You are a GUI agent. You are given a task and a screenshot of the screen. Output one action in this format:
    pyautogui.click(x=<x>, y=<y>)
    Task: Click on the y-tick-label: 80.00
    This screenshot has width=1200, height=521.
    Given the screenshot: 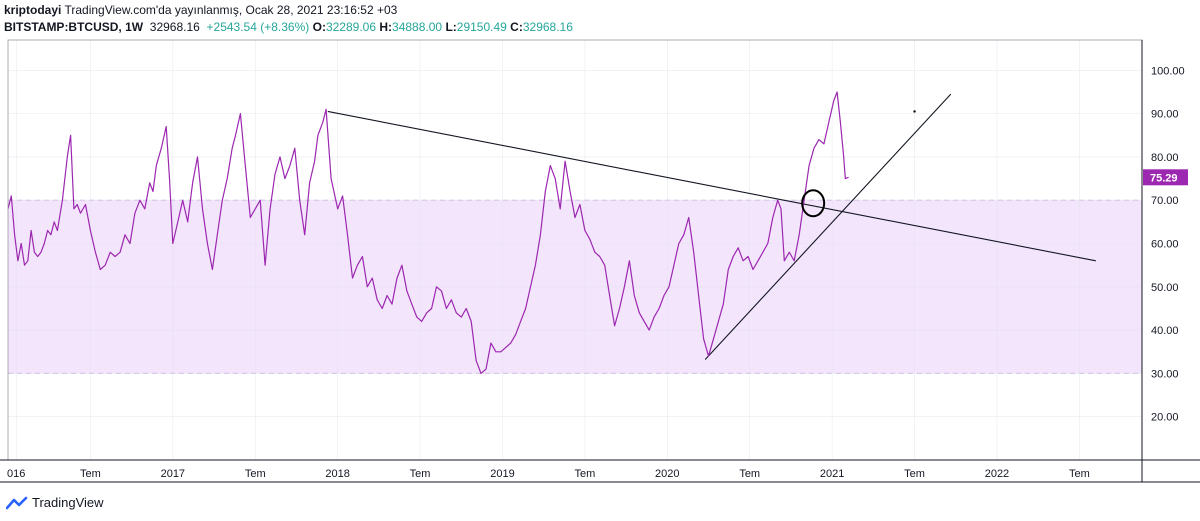 What is the action you would take?
    pyautogui.click(x=1165, y=158)
    